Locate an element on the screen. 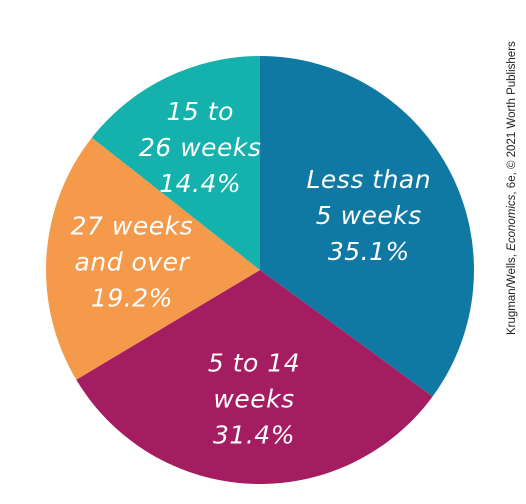  slice-label-line: 19.2% is located at coordinates (132, 298).